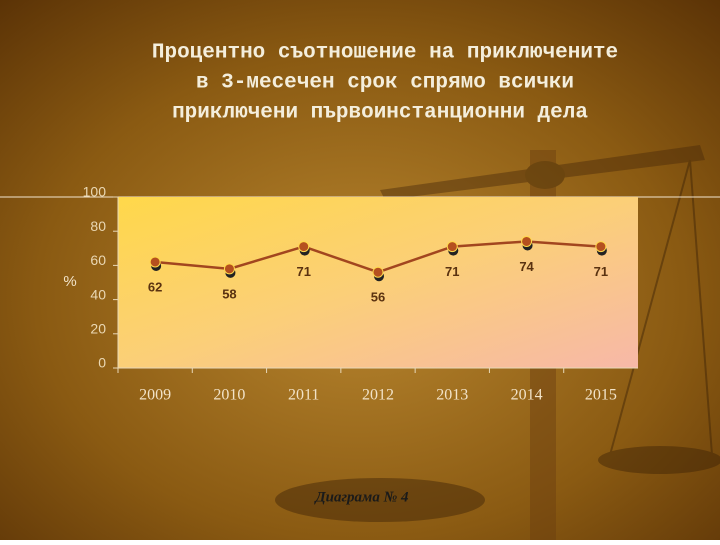  Describe the element at coordinates (98, 294) in the screenshot. I see `y-tick-label: 40` at that location.